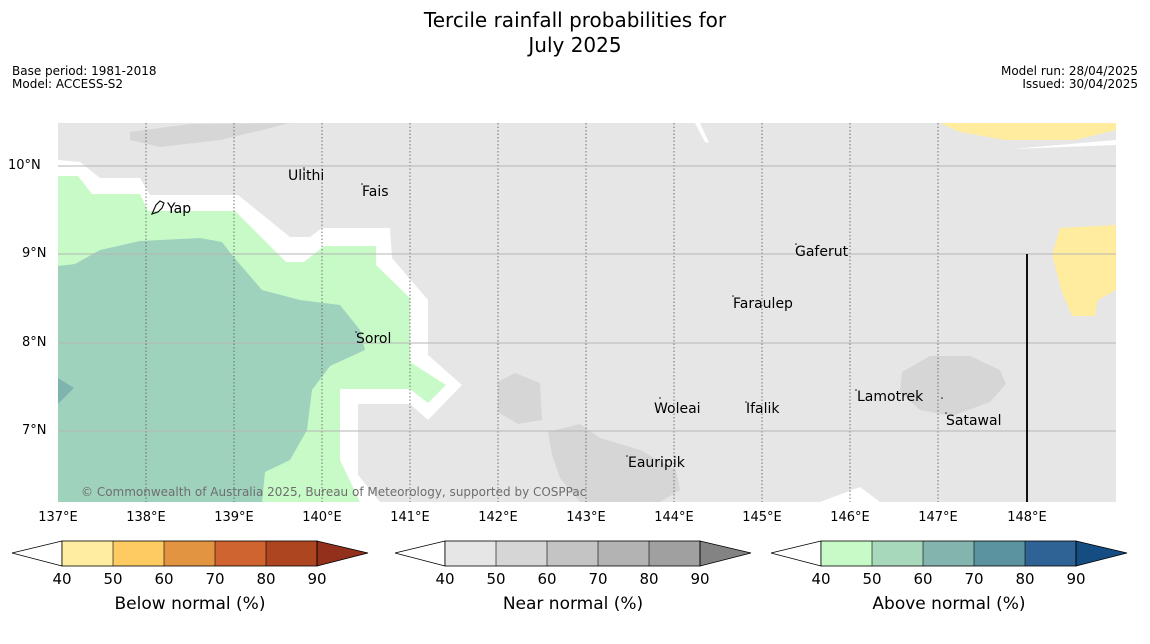  What do you see at coordinates (34, 430) in the screenshot?
I see `y-tick-label: 7°N` at bounding box center [34, 430].